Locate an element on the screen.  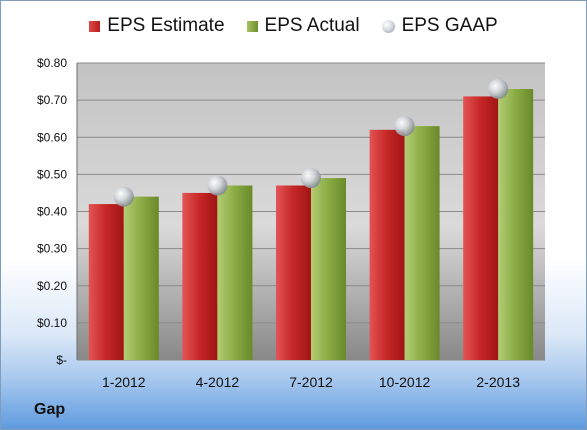
legend-swatch-gaap is located at coordinates (388, 26).